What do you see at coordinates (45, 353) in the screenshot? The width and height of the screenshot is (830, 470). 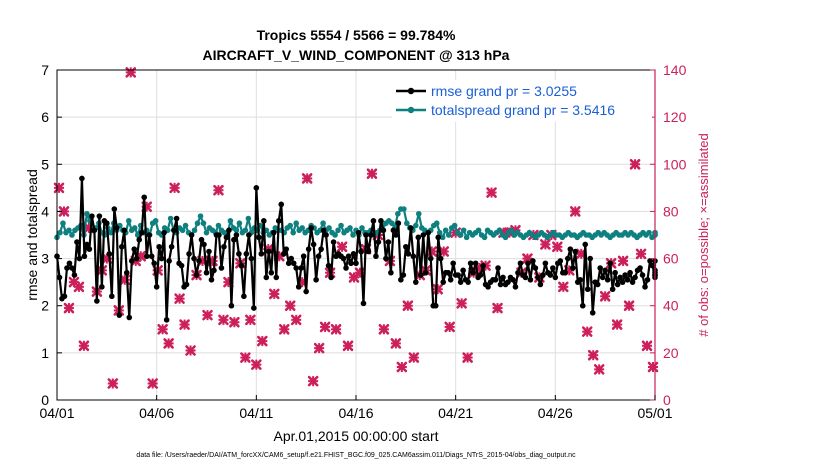 I see `y-tick-label-left: 1` at bounding box center [45, 353].